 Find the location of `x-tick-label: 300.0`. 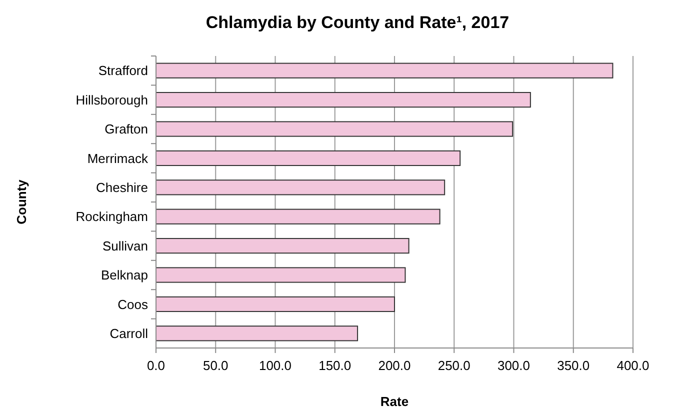

x-tick-label: 300.0 is located at coordinates (513, 365).